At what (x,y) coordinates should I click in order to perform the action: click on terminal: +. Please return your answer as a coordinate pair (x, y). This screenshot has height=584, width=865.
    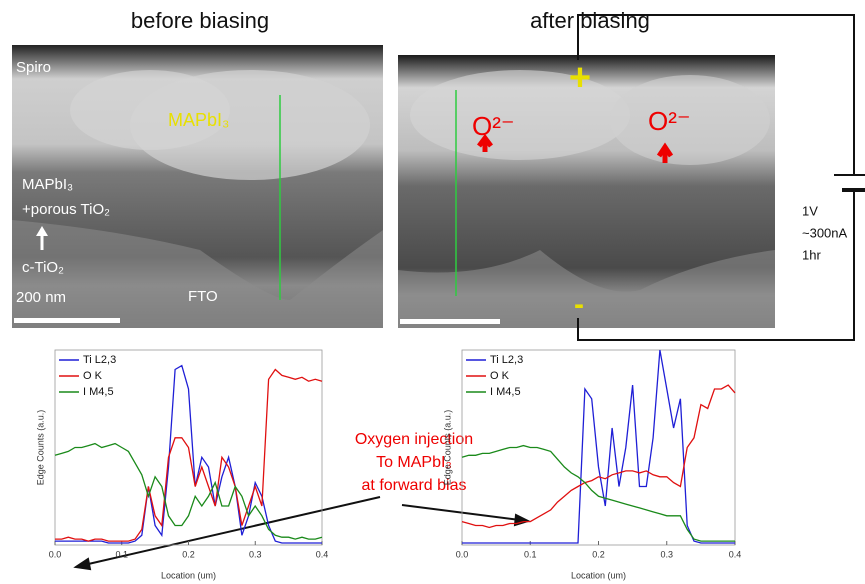
    Looking at the image, I should click on (580, 78).